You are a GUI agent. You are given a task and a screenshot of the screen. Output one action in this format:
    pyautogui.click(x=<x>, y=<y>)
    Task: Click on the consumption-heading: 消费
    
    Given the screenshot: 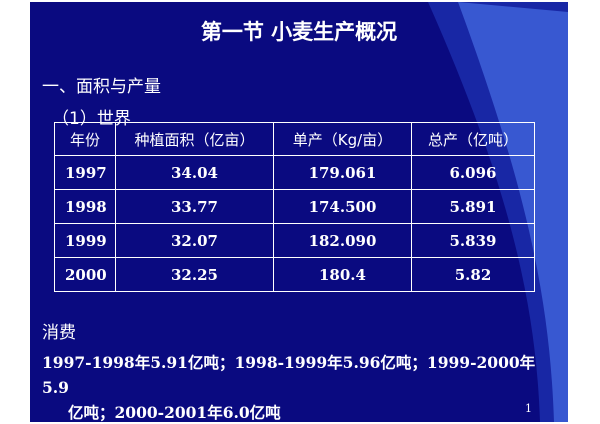 What is the action you would take?
    pyautogui.click(x=59, y=333)
    